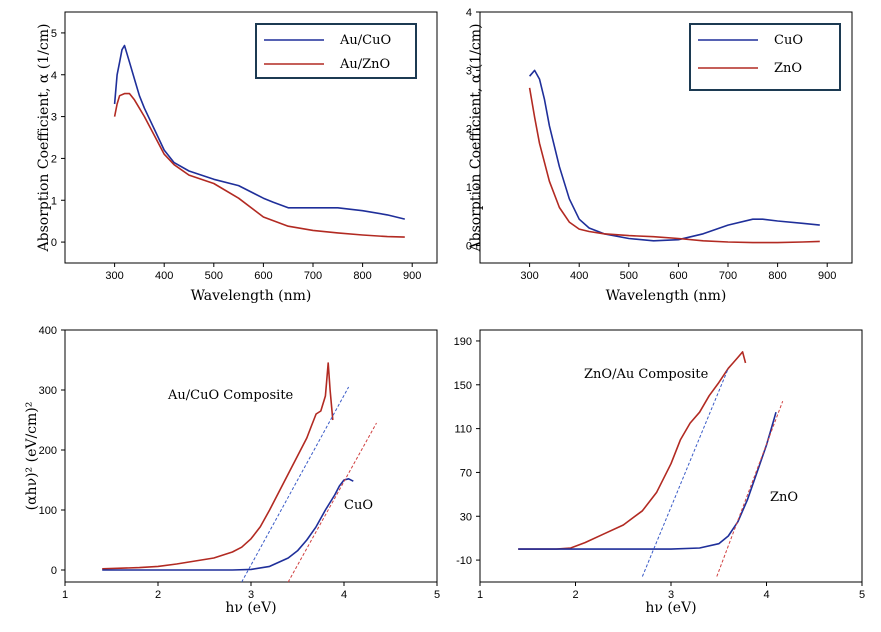 This screenshot has height=632, width=881. What do you see at coordinates (463, 430) in the screenshot?
I see `y-tick-label: 110` at bounding box center [463, 430].